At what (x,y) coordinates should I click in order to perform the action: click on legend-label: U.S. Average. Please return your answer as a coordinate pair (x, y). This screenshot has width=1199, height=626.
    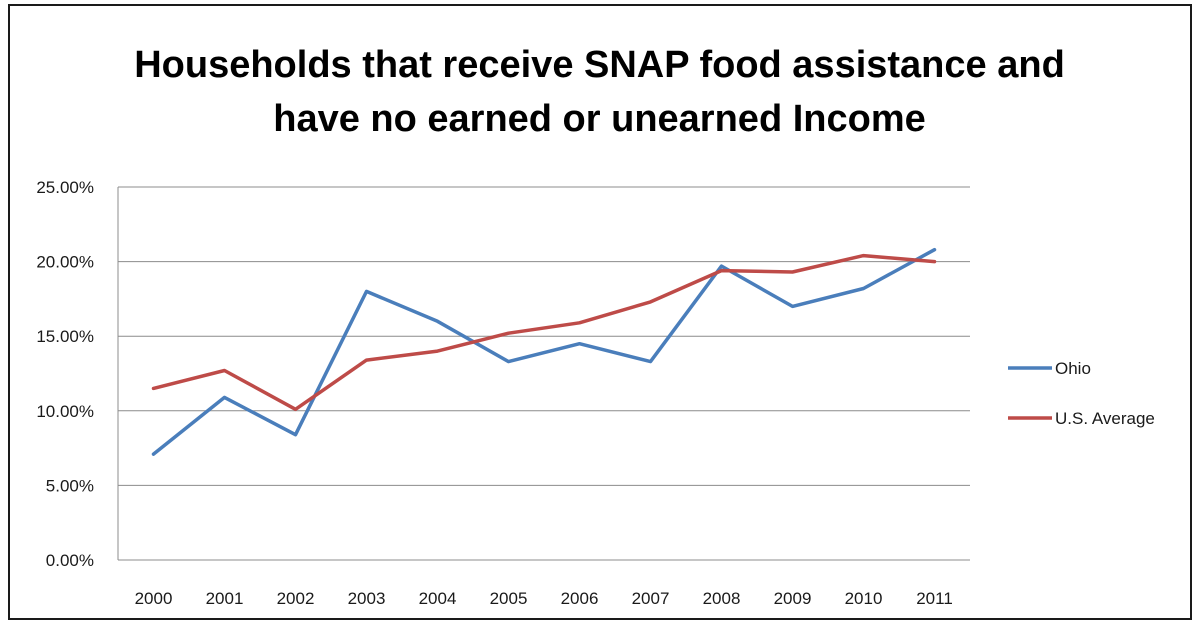
    Looking at the image, I should click on (1105, 418).